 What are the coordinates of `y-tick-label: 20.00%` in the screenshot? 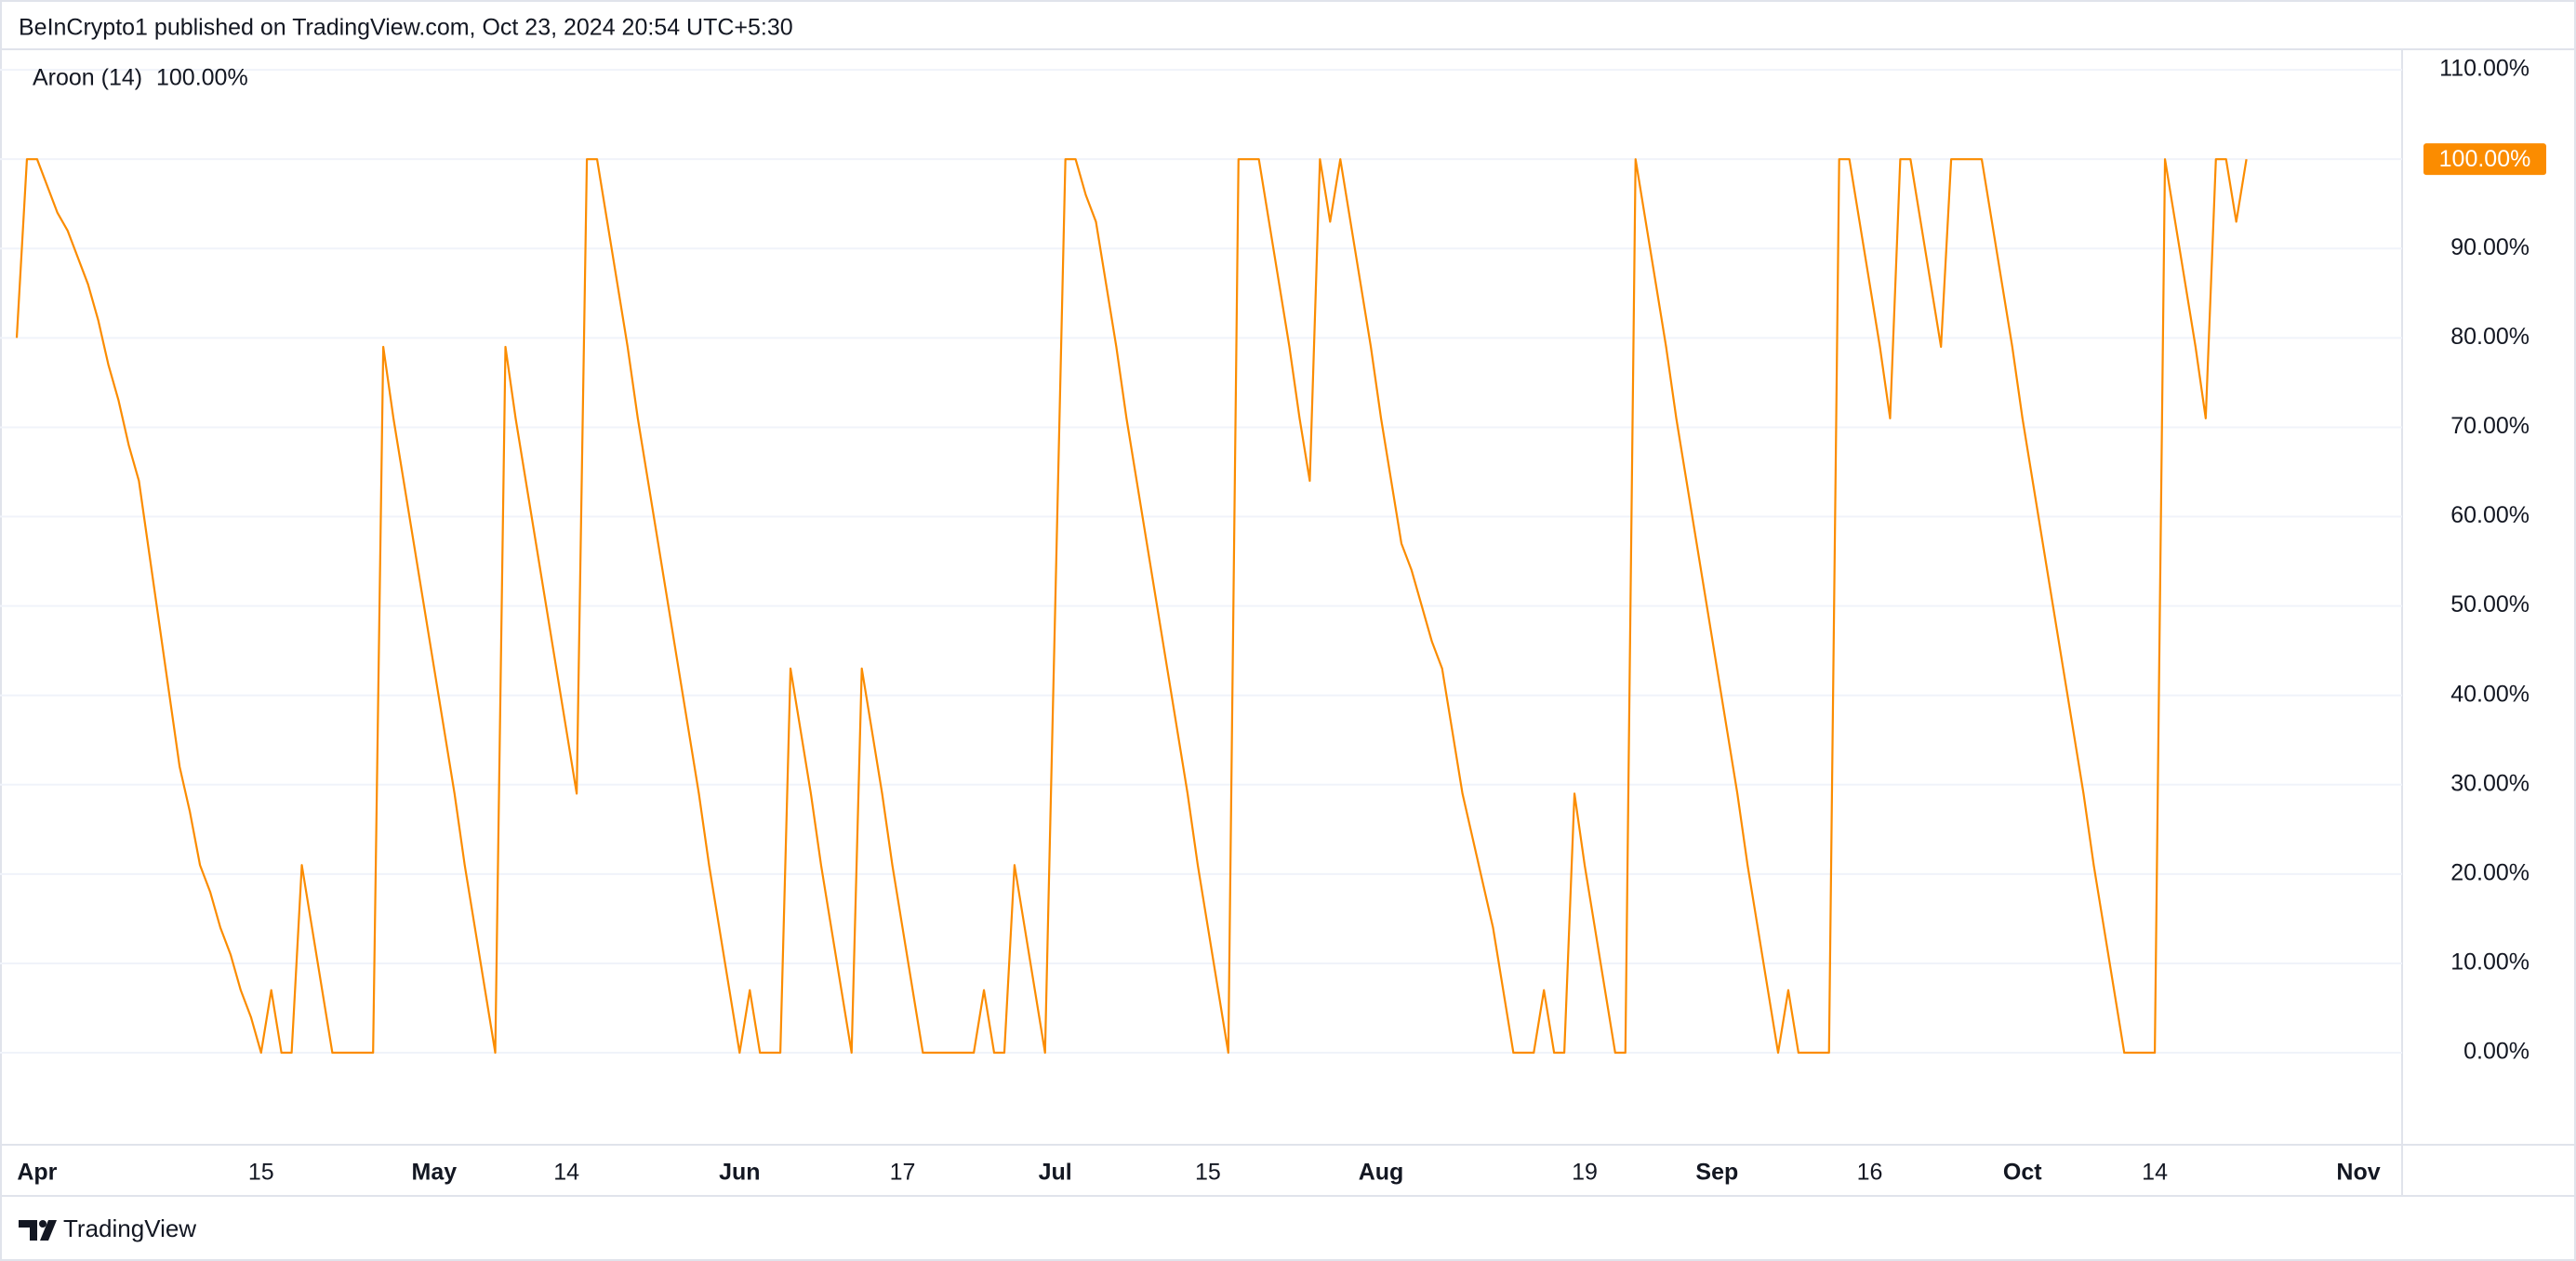 It's located at (2490, 872).